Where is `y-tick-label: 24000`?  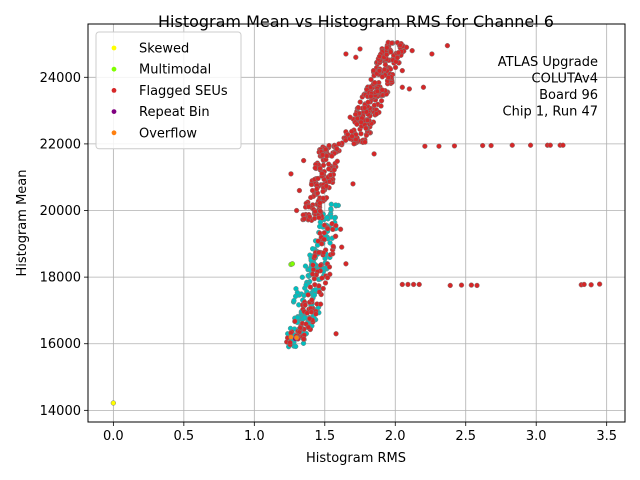 y-tick-label: 24000 is located at coordinates (60, 78).